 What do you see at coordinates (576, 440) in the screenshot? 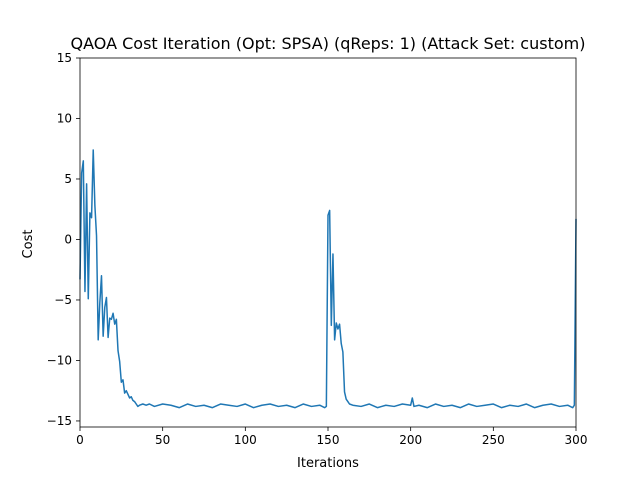
I see `x-tick-label: 300` at bounding box center [576, 440].